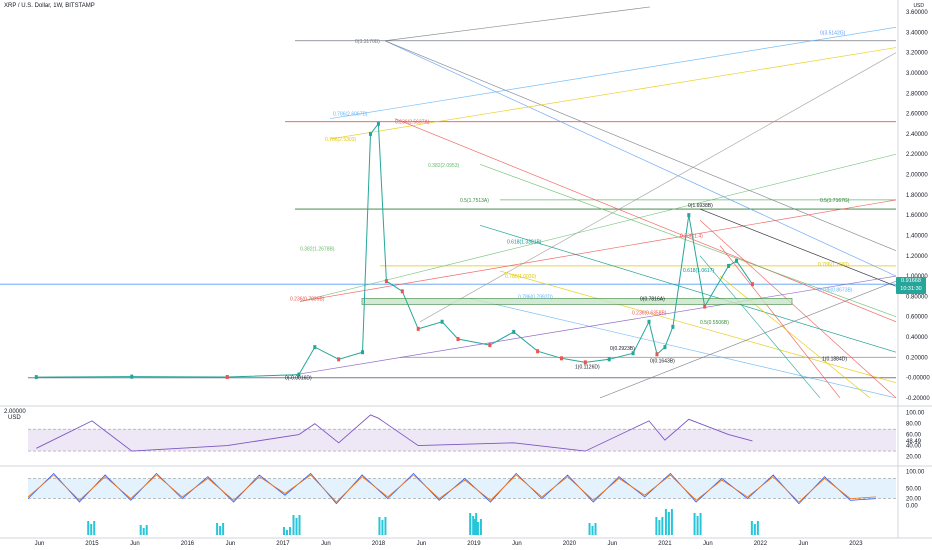 This screenshot has height=550, width=932. Describe the element at coordinates (462, 440) in the screenshot. I see `rsi-band` at that location.